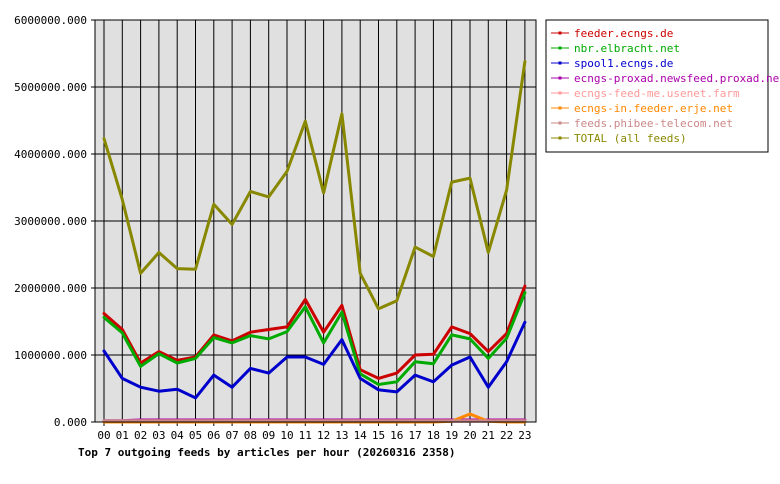 The height and width of the screenshot is (484, 780). What do you see at coordinates (623, 33) in the screenshot?
I see `legend-label: feeder.ecngs.de` at bounding box center [623, 33].